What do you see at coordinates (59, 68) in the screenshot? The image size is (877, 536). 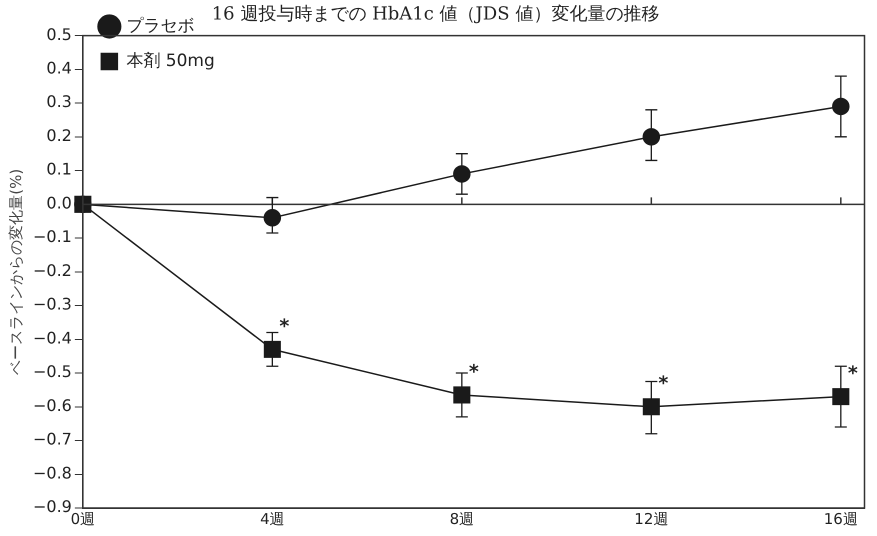 I see `y-tick-label: 0.4` at bounding box center [59, 68].